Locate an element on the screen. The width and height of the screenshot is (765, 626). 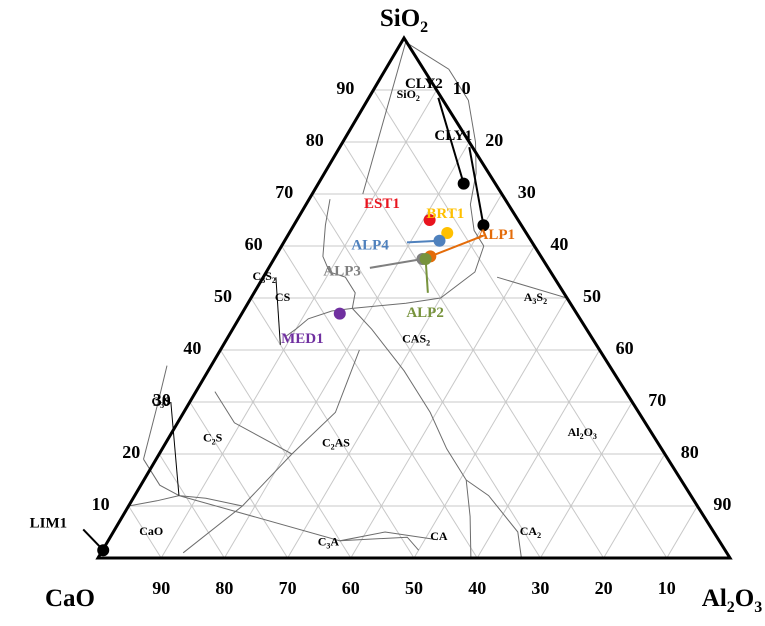
phase-label-ca: CA is located at coordinates (439, 536).